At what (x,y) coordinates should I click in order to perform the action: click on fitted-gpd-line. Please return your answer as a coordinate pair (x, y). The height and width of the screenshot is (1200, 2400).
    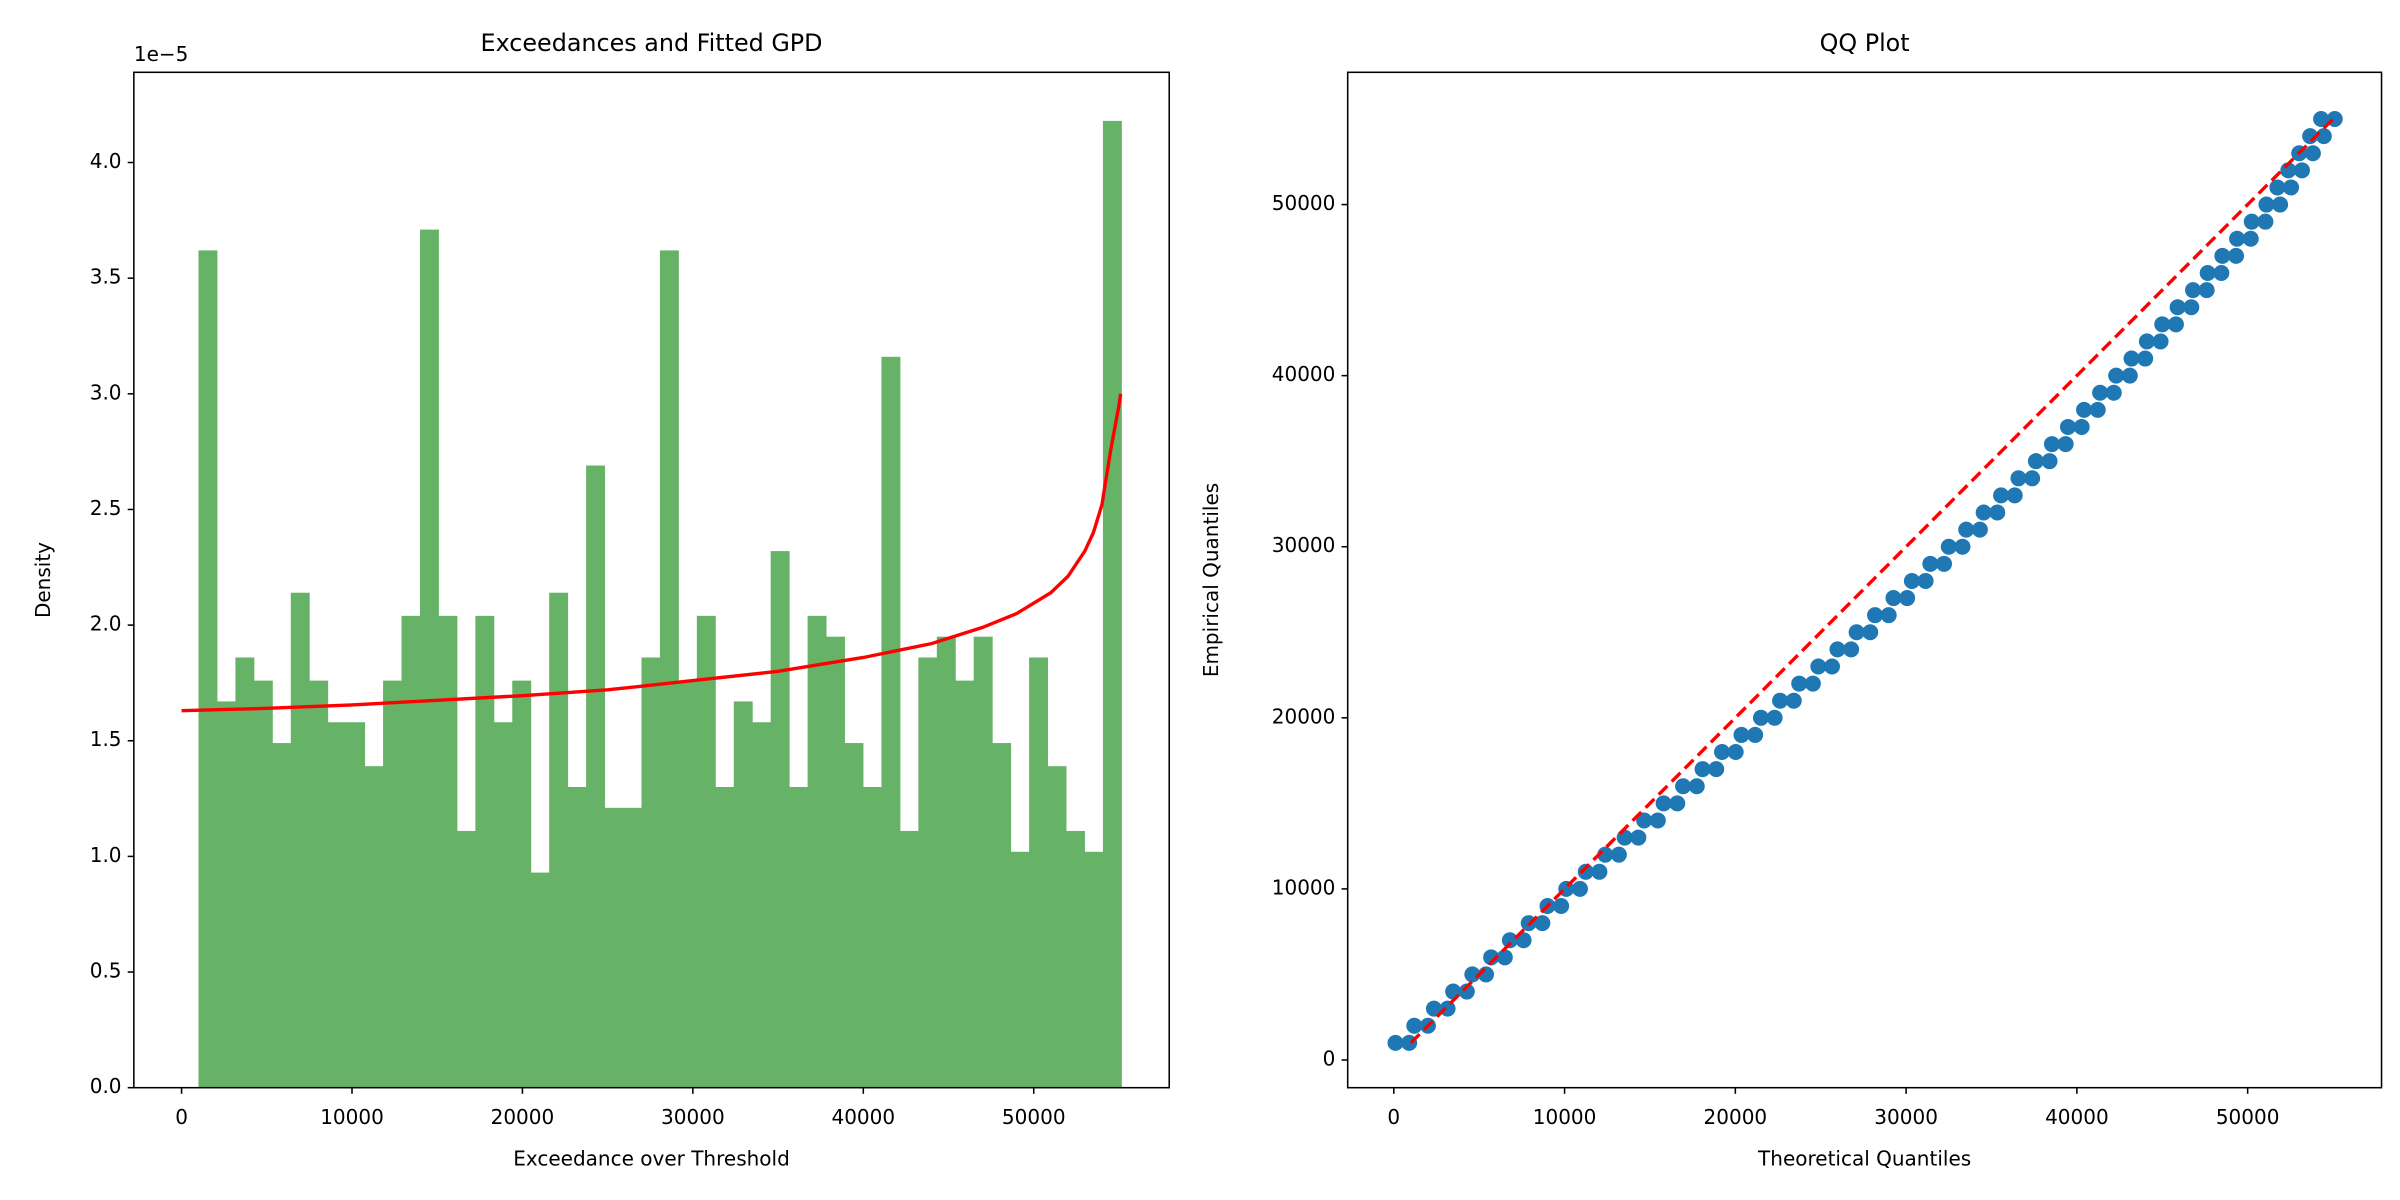
    Looking at the image, I should click on (652, 553).